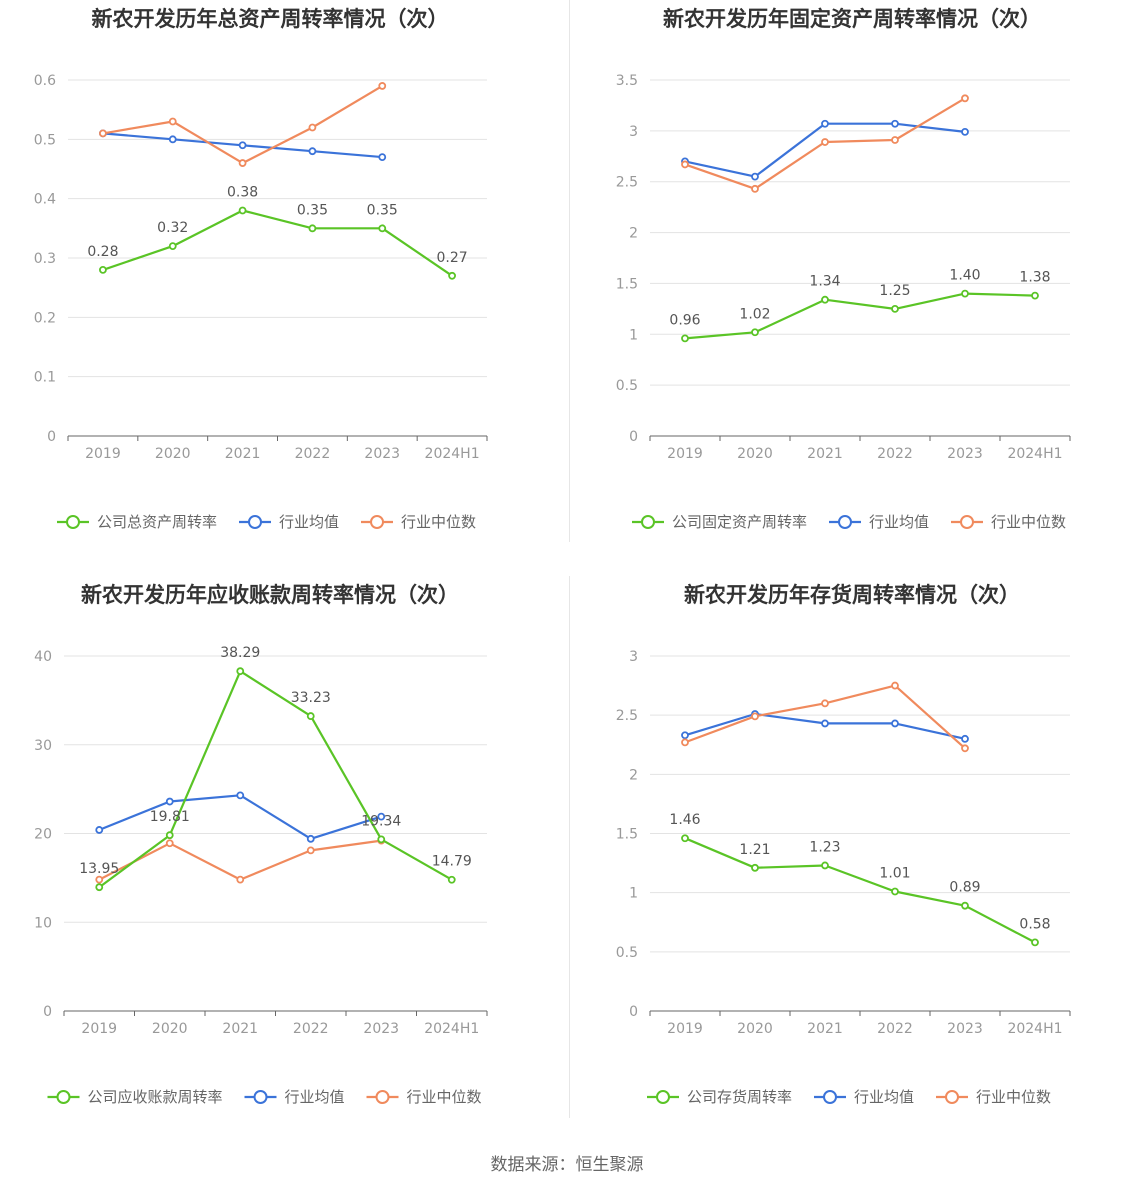 The height and width of the screenshot is (1188, 1134). I want to click on legend-item-company: 公司应收账款周转率, so click(135, 1097).